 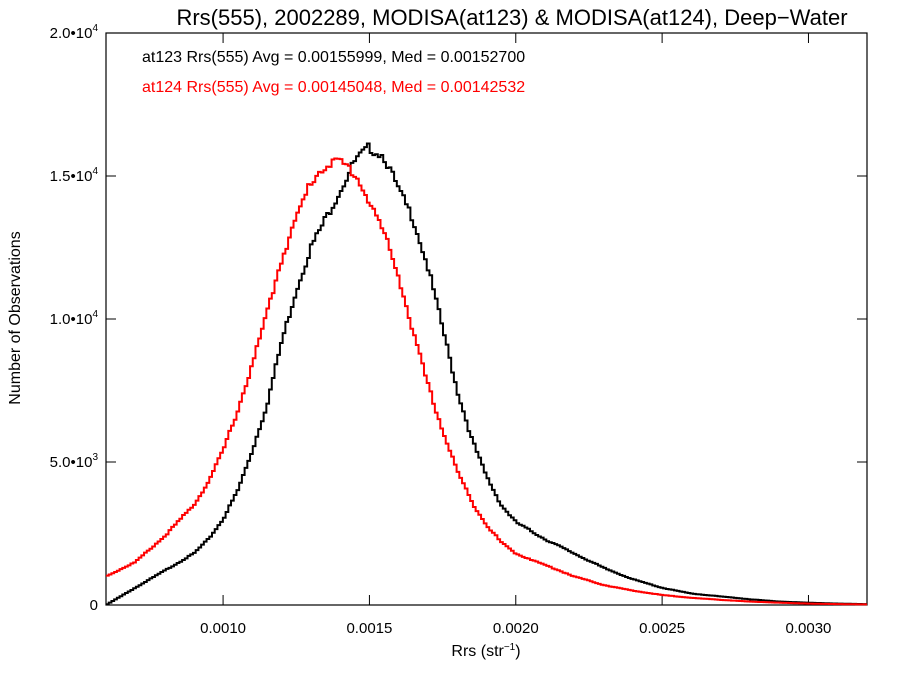 What do you see at coordinates (15, 317) in the screenshot?
I see `y-axis-label: Number of Observations` at bounding box center [15, 317].